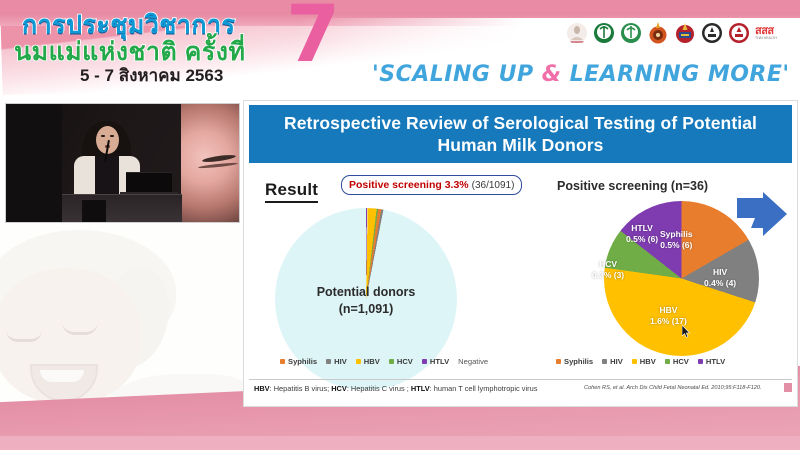  Describe the element at coordinates (457, 75) in the screenshot. I see `tagline-part1: 'SCALING UP` at that location.